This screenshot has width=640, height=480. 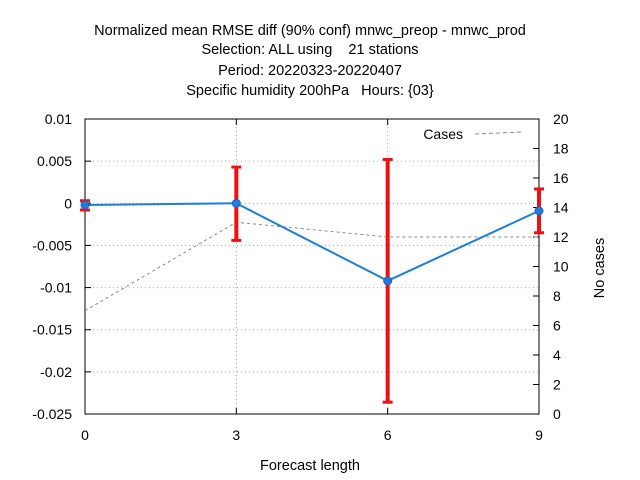 What do you see at coordinates (56, 372) in the screenshot?
I see `y-tick-label: -0.02` at bounding box center [56, 372].